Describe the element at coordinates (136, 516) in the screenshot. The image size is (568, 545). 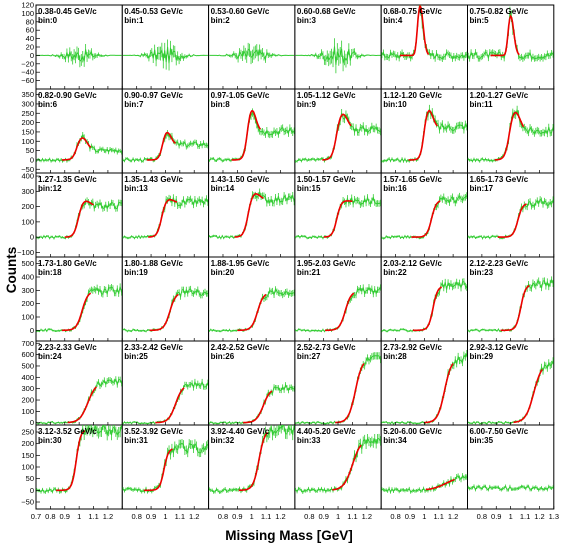
I see `x-tick-label: 0.8` at that location.